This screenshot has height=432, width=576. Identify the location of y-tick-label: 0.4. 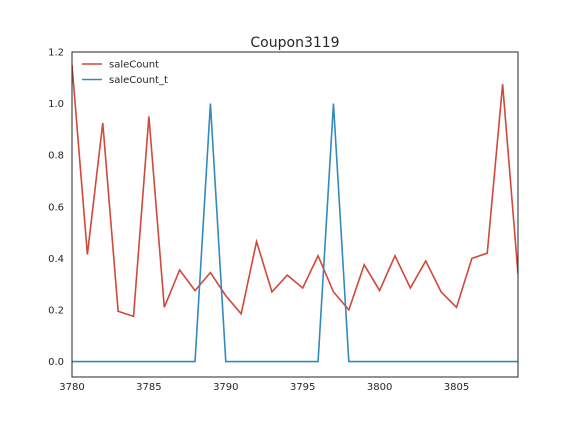
(56, 259).